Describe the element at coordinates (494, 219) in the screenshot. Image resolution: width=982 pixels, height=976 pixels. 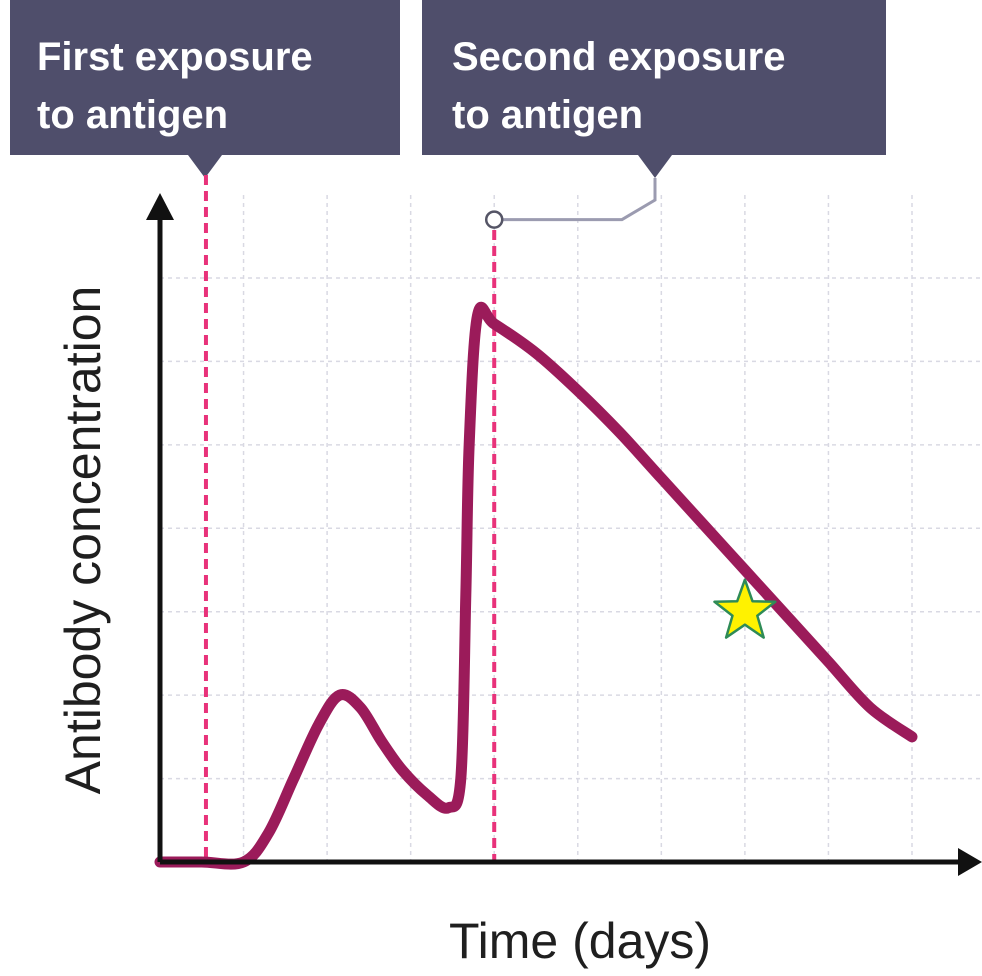
I see `second-exposure-marker` at that location.